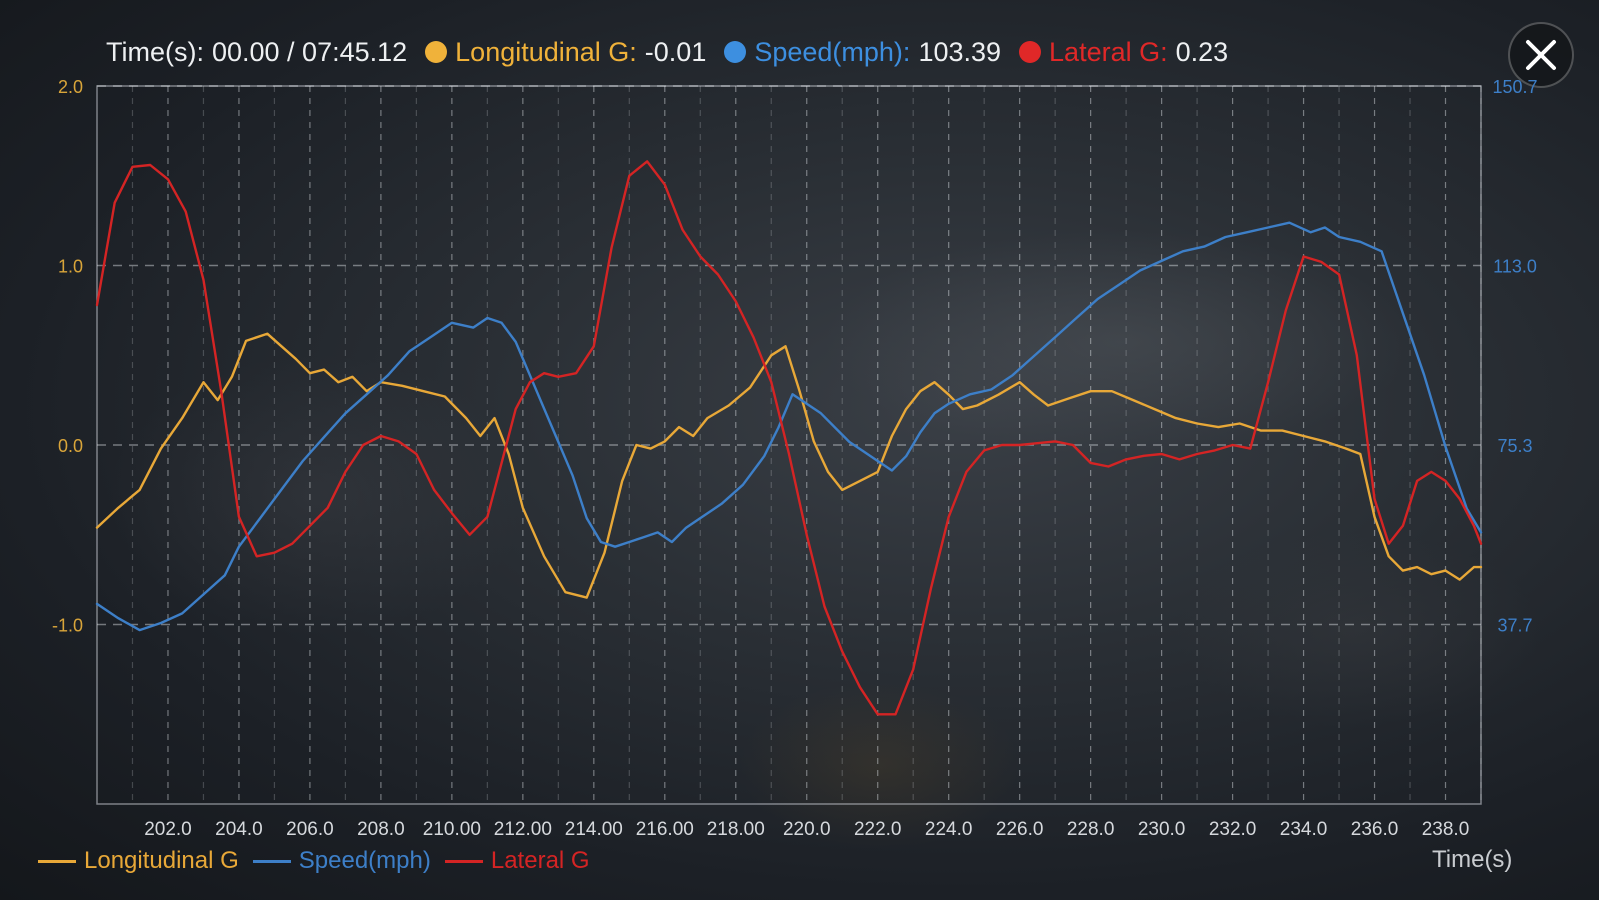  I want to click on legend-swatch-longitudinal-g, so click(57, 861).